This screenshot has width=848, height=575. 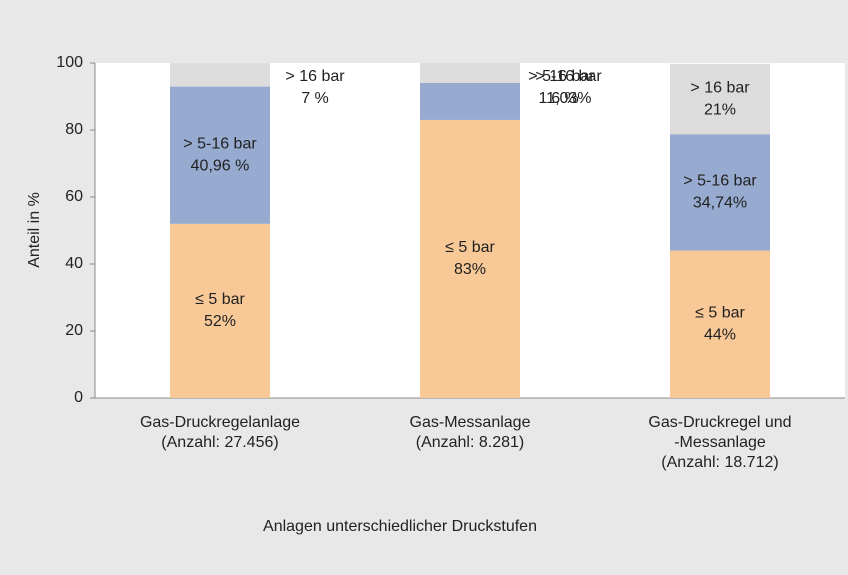 I want to click on x-tick-label: Gas-Druckregel und, so click(x=719, y=422).